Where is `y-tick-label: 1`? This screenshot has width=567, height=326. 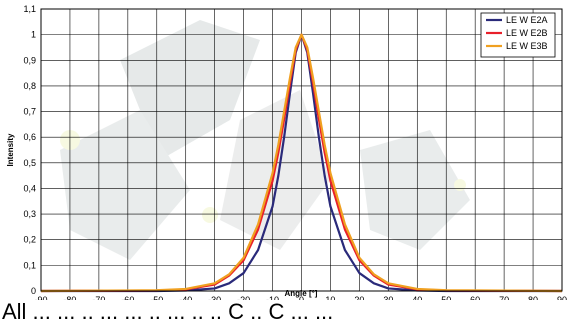 y-tick-label: 1 is located at coordinates (33, 35).